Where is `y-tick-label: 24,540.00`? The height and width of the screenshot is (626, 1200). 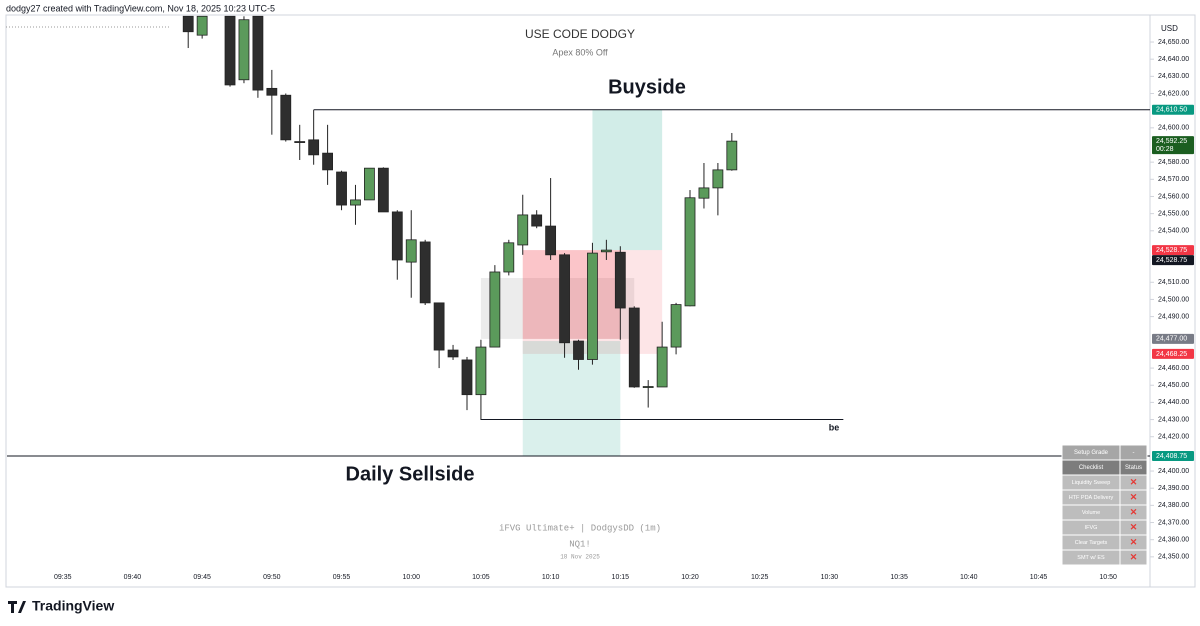 y-tick-label: 24,540.00 is located at coordinates (1173, 231).